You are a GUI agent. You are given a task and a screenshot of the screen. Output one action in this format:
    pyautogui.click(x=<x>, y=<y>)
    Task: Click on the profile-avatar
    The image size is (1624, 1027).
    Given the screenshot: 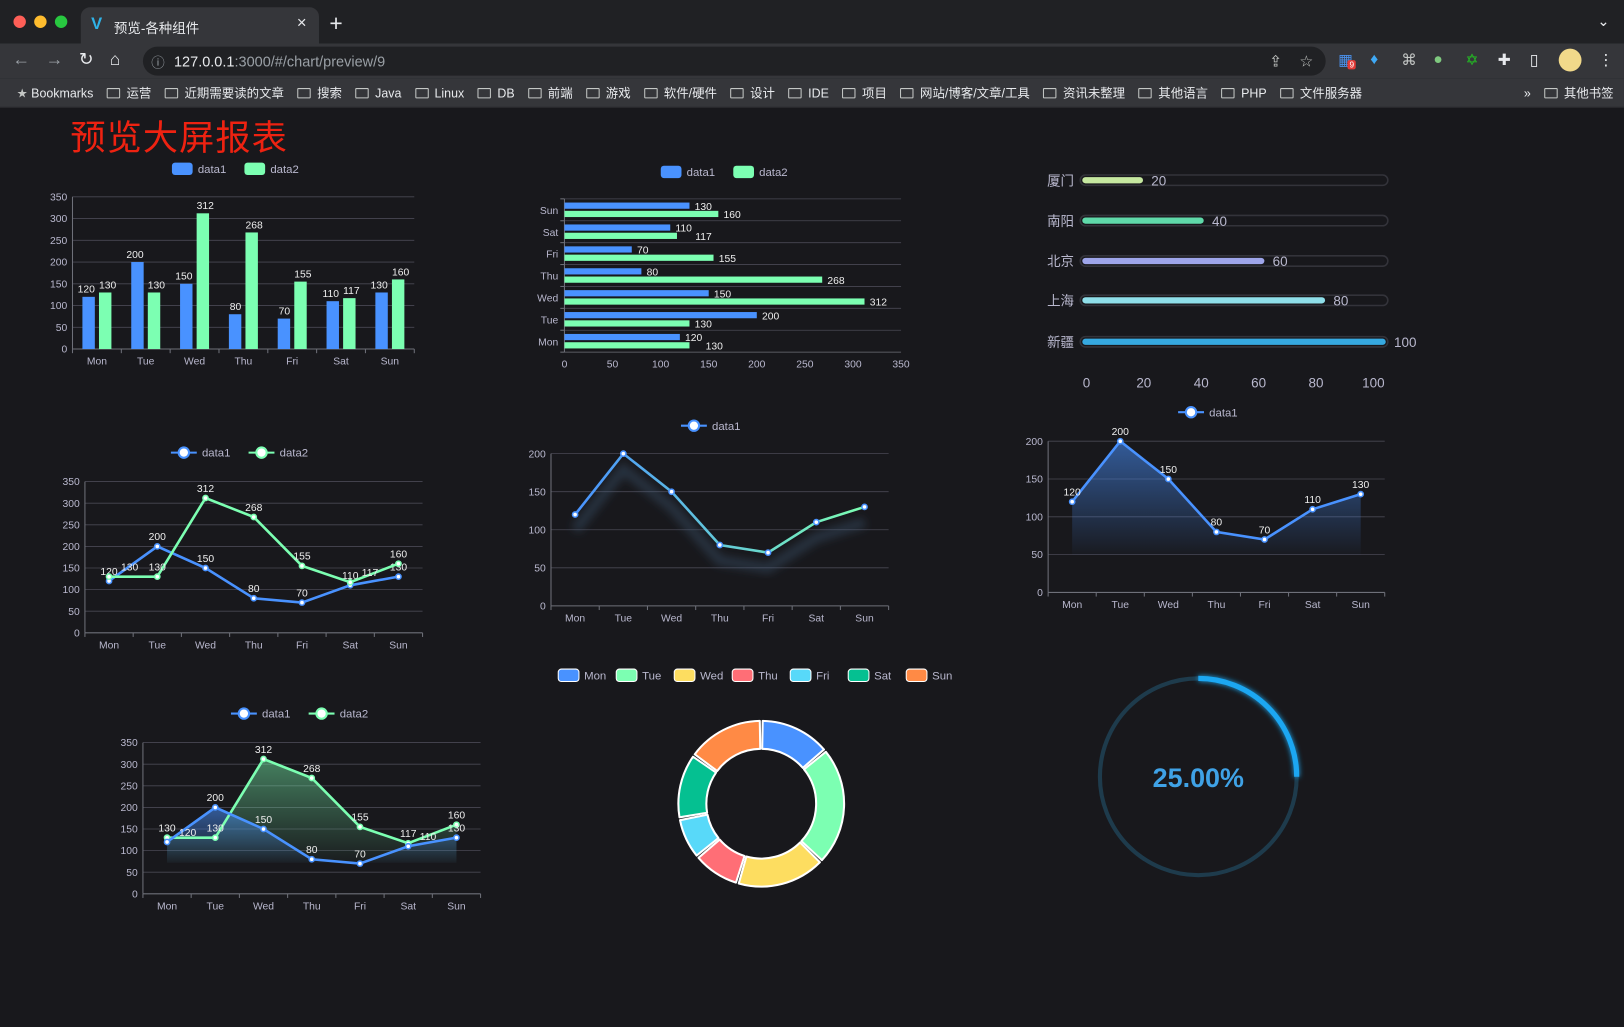 What is the action you would take?
    pyautogui.click(x=1570, y=60)
    